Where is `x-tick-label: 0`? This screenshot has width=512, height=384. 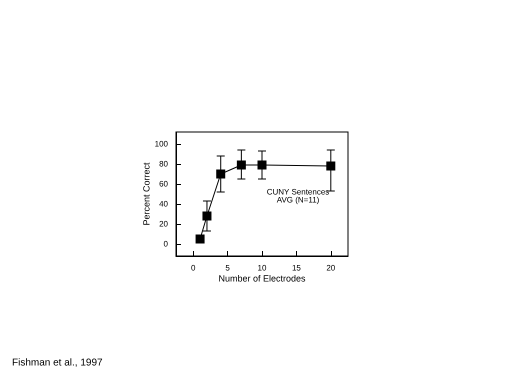 x-tick-label: 0 is located at coordinates (193, 268).